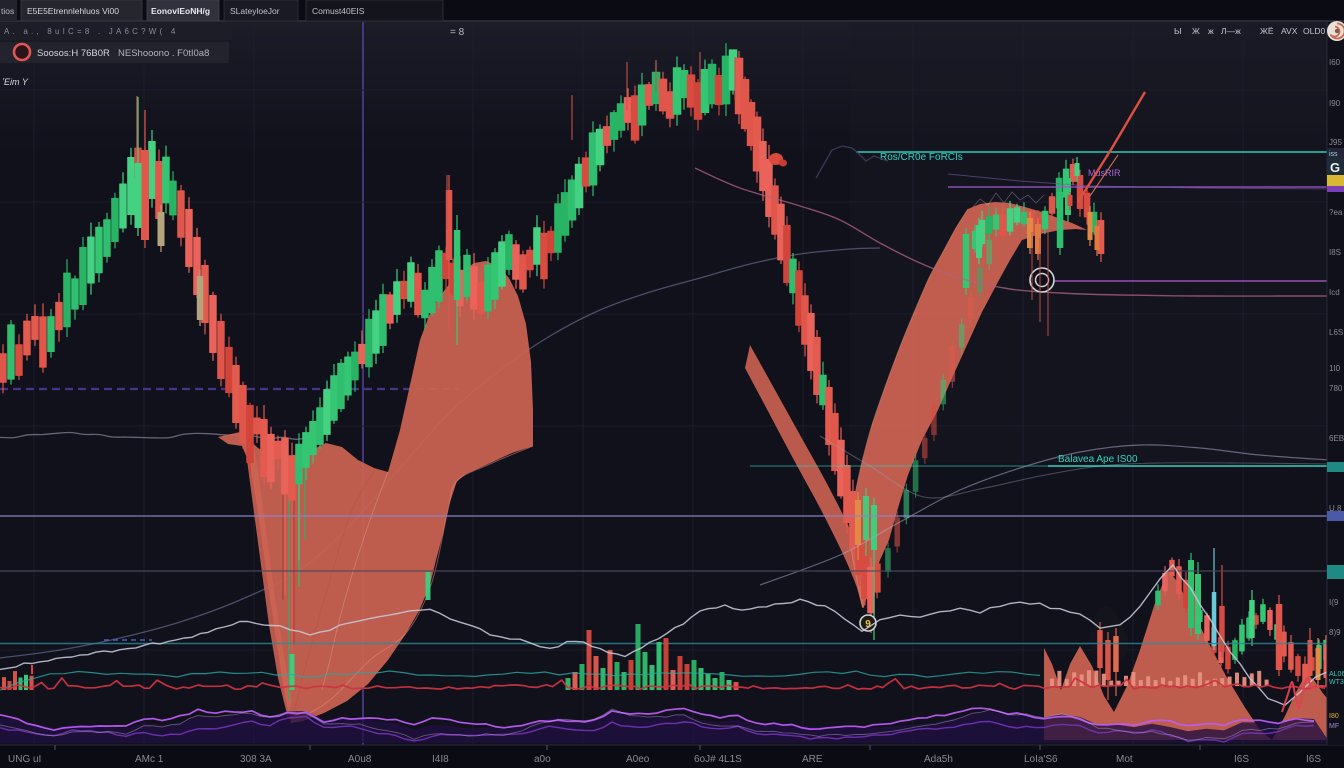 Image resolution: width=1344 pixels, height=768 pixels. Describe the element at coordinates (1334, 602) in the screenshot. I see `svg-text: I(9` at that location.